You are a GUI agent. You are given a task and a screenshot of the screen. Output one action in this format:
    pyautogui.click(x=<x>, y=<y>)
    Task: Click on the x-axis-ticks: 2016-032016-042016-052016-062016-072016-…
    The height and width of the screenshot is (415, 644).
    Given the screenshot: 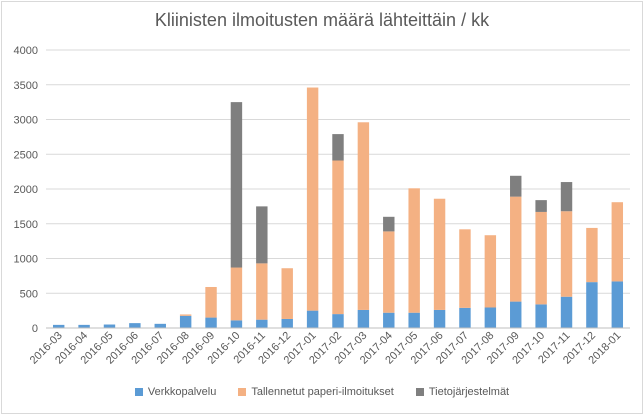 What is the action you would take?
    pyautogui.click(x=326, y=348)
    